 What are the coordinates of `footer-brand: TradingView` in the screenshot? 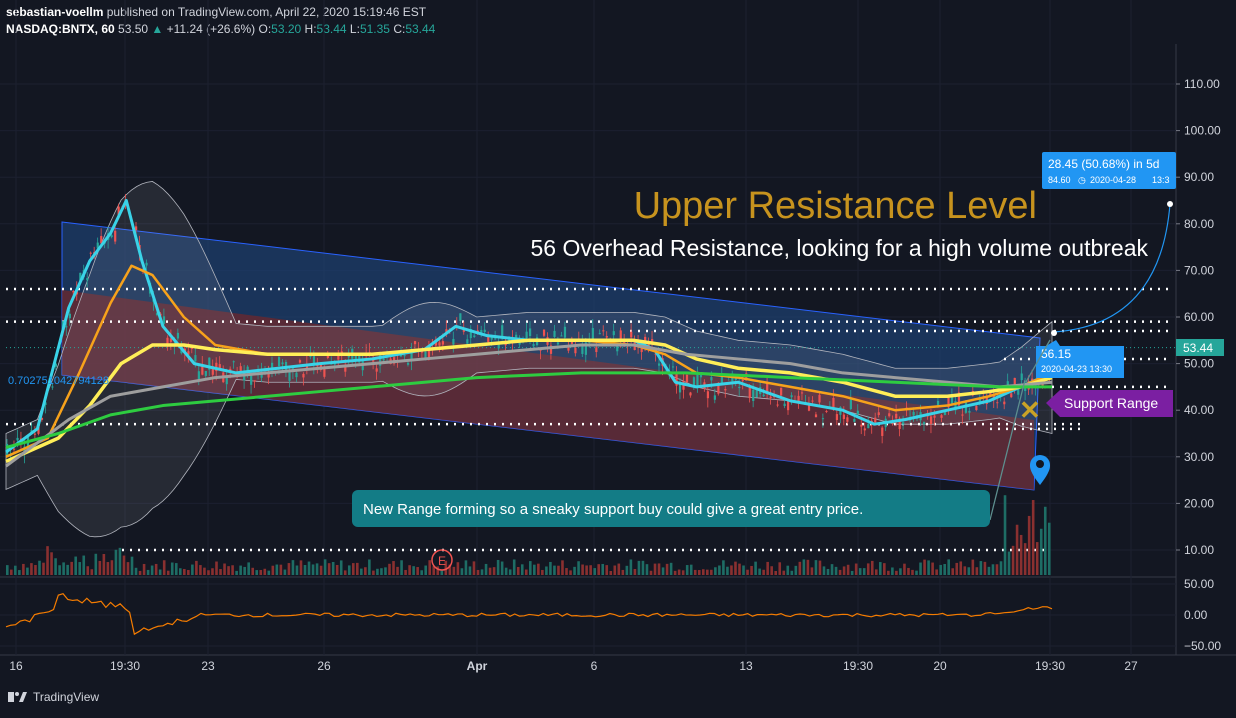 It's located at (66, 697).